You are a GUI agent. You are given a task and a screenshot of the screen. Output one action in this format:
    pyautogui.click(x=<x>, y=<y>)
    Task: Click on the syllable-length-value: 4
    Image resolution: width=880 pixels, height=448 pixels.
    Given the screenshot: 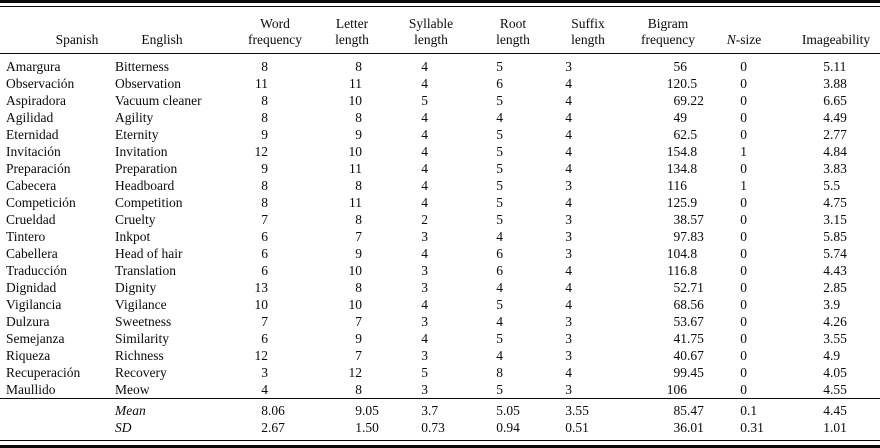 What is the action you would take?
    pyautogui.click(x=424, y=168)
    